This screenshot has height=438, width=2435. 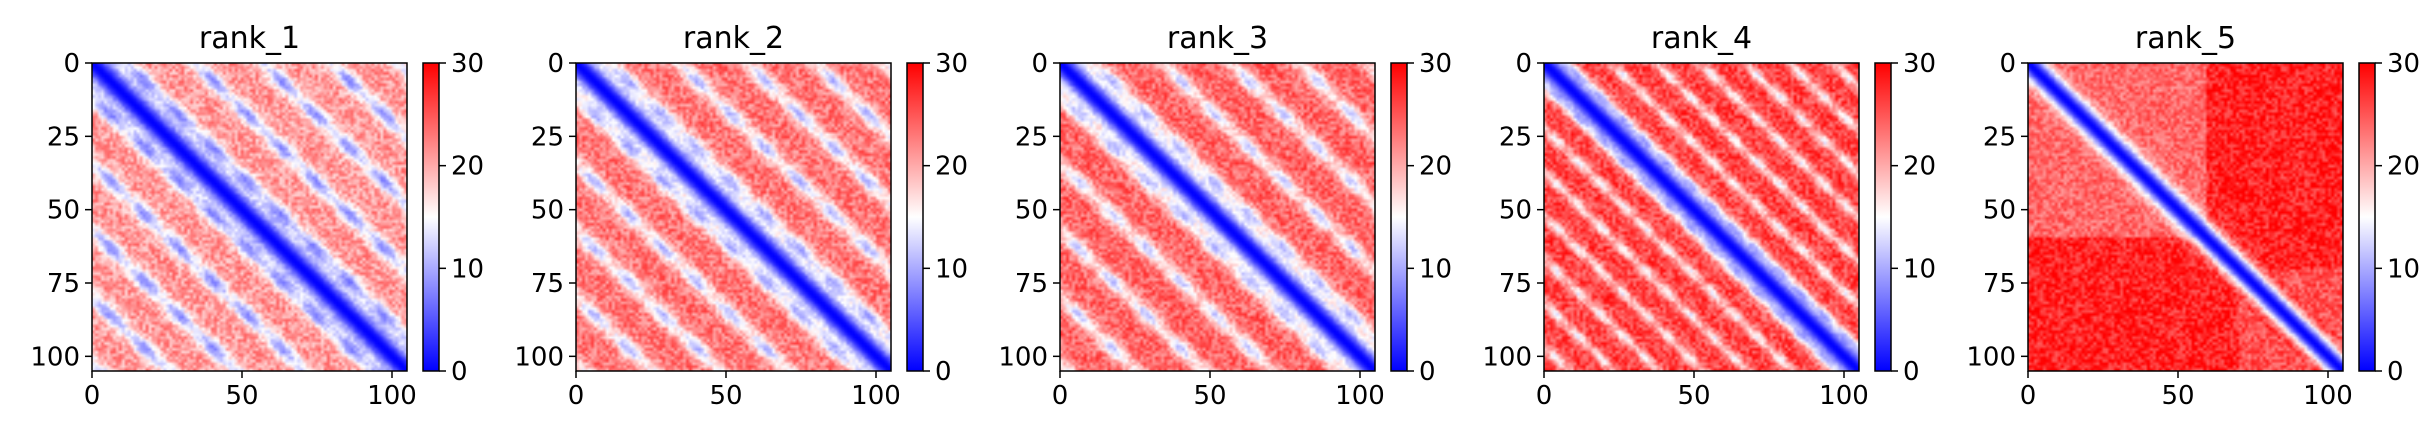 I want to click on panel-title: rank_2, so click(x=733, y=38).